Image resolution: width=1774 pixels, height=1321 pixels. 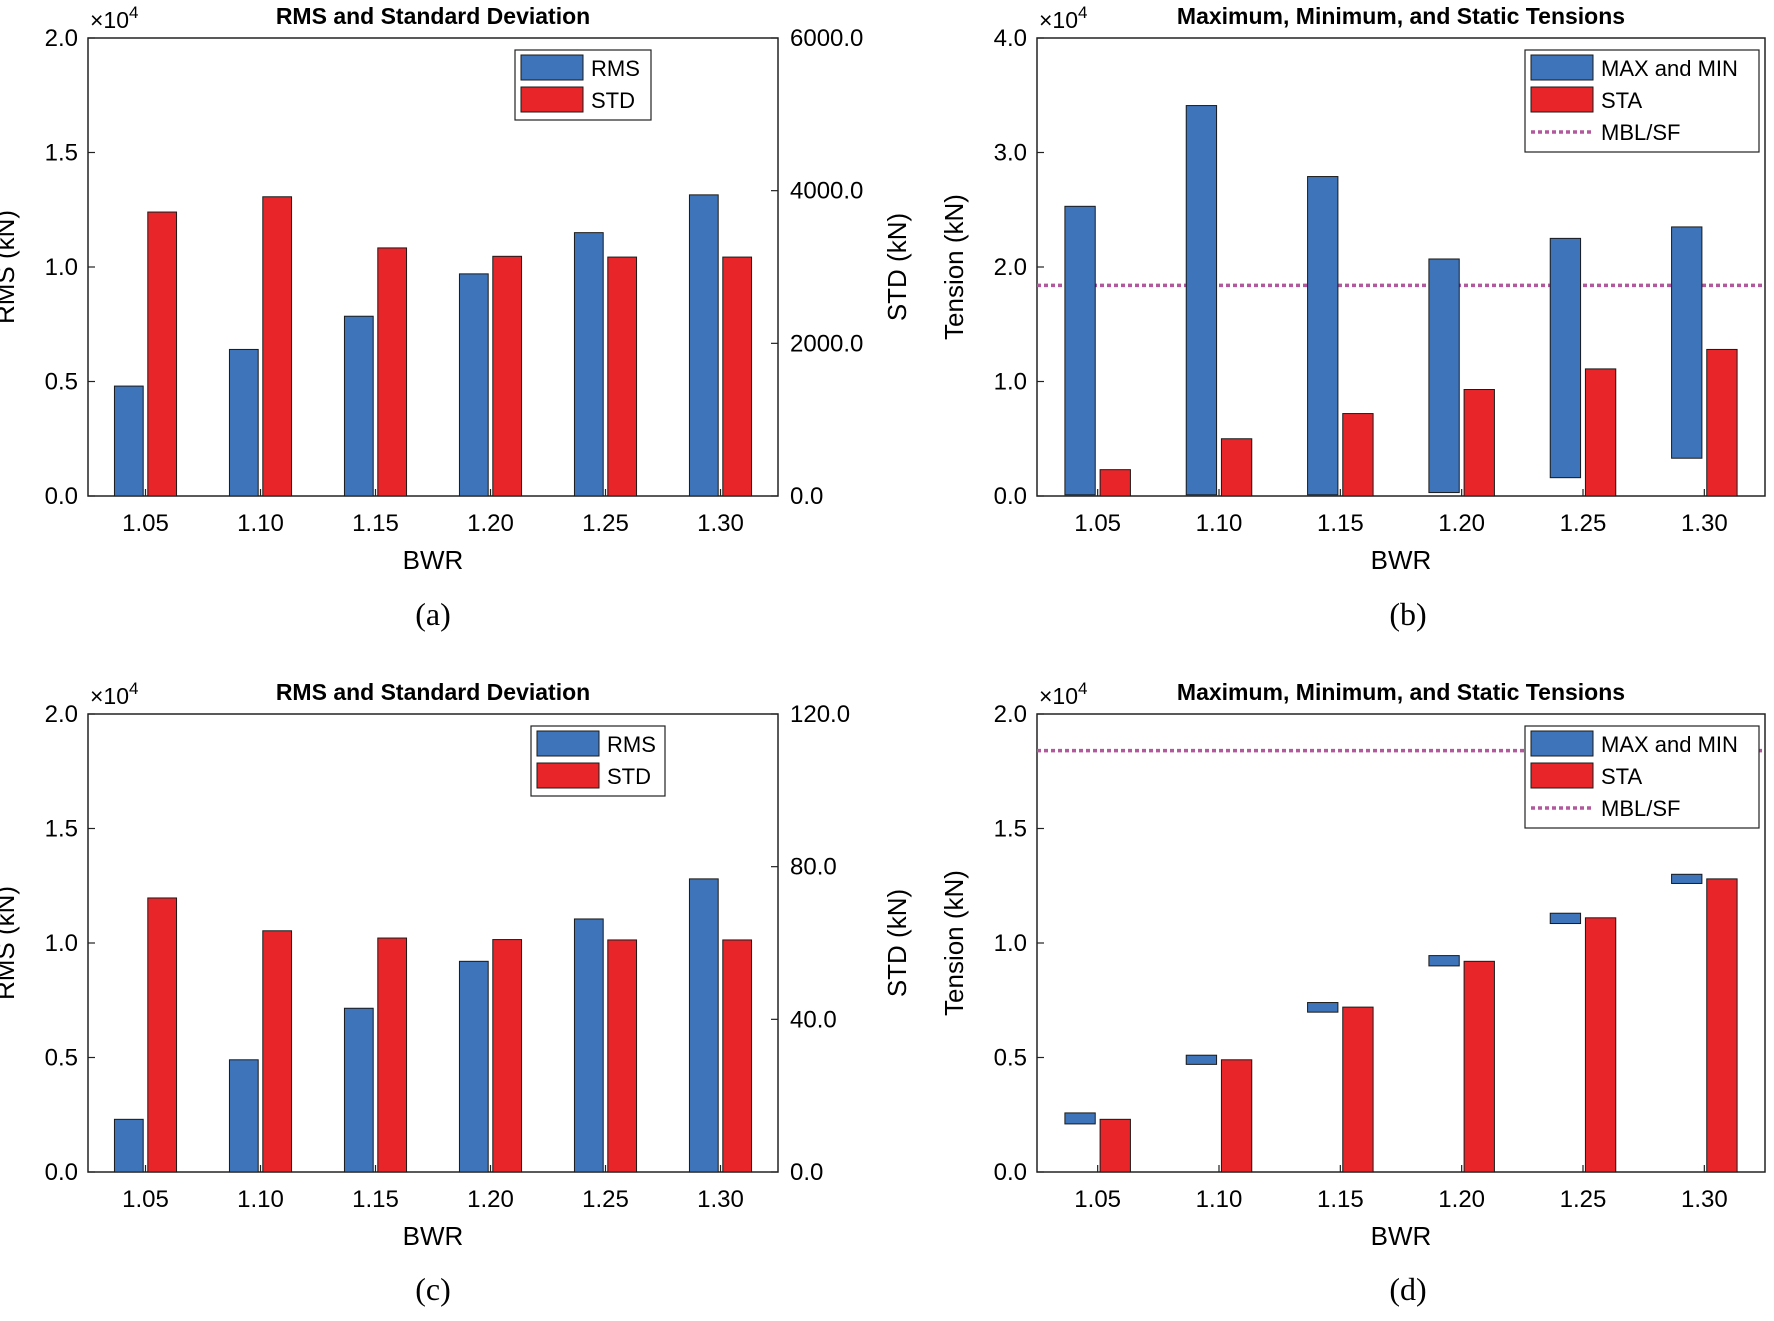 I want to click on legend-label: STA, so click(x=1621, y=776).